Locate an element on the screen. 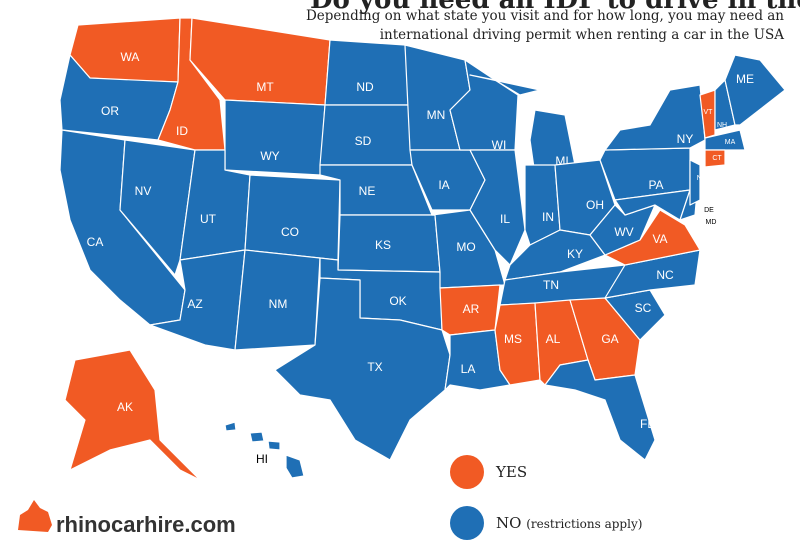 This screenshot has width=800, height=540. state-label: NM is located at coordinates (278, 304).